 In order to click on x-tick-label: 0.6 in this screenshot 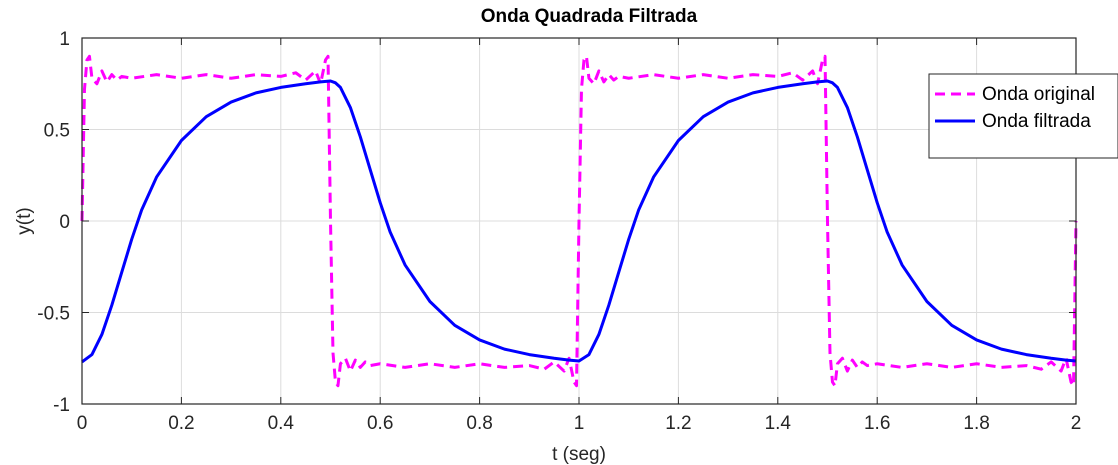, I will do `click(380, 423)`.